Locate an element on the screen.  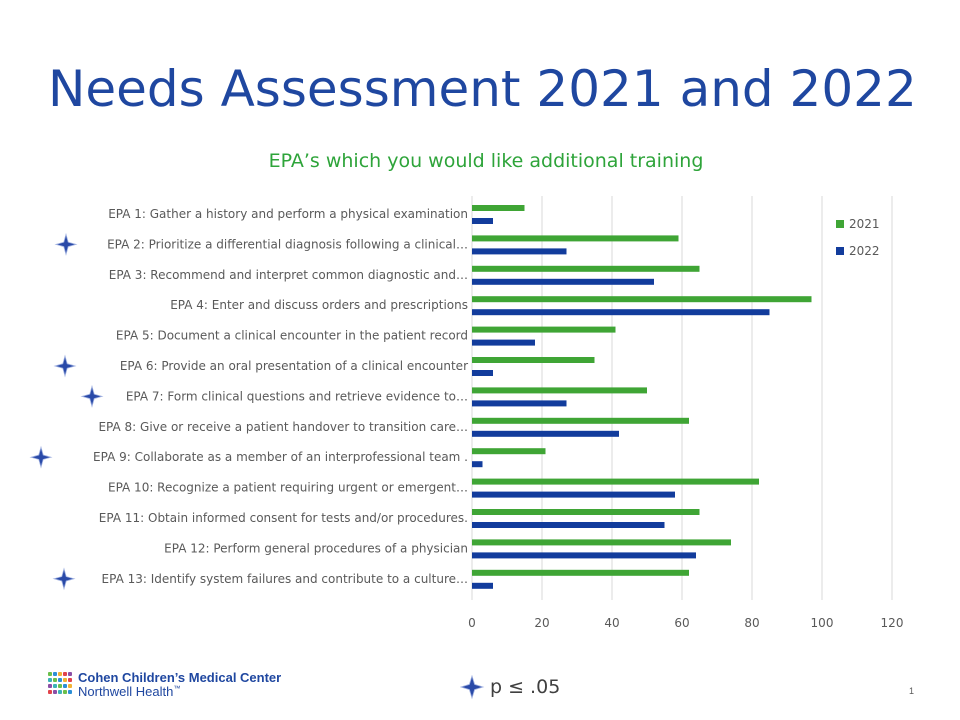
logo-mark-icon is located at coordinates (61, 684).